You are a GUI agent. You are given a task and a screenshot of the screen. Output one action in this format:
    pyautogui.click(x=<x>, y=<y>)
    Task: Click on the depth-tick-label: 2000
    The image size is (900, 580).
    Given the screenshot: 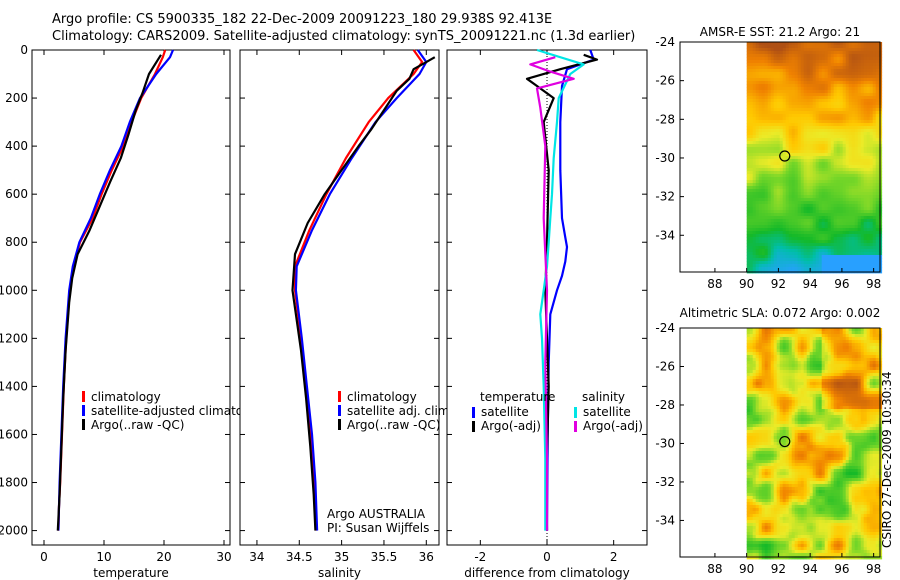 What is the action you would take?
    pyautogui.click(x=14, y=531)
    